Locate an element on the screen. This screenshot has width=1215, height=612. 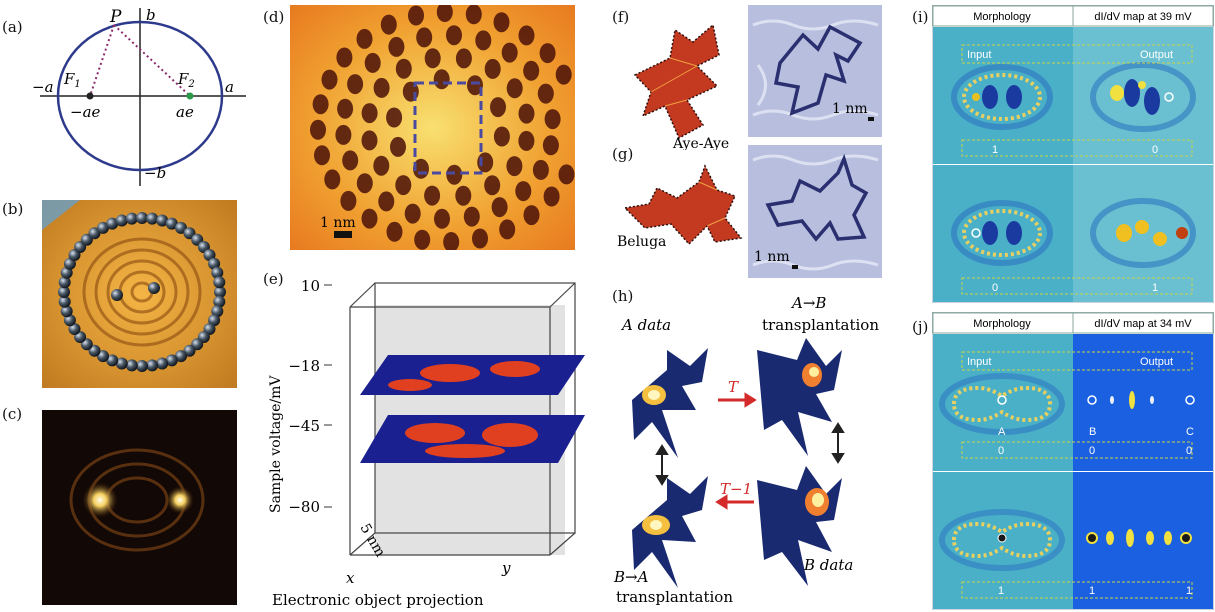
t-inv-arrow is located at coordinates (734, 502).